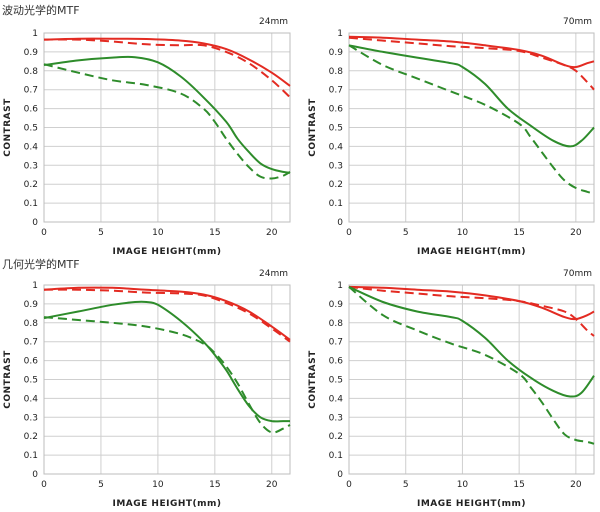 The width and height of the screenshot is (600, 512). What do you see at coordinates (41, 10) in the screenshot?
I see `section-title-wave: 波动光学的MTF` at bounding box center [41, 10].